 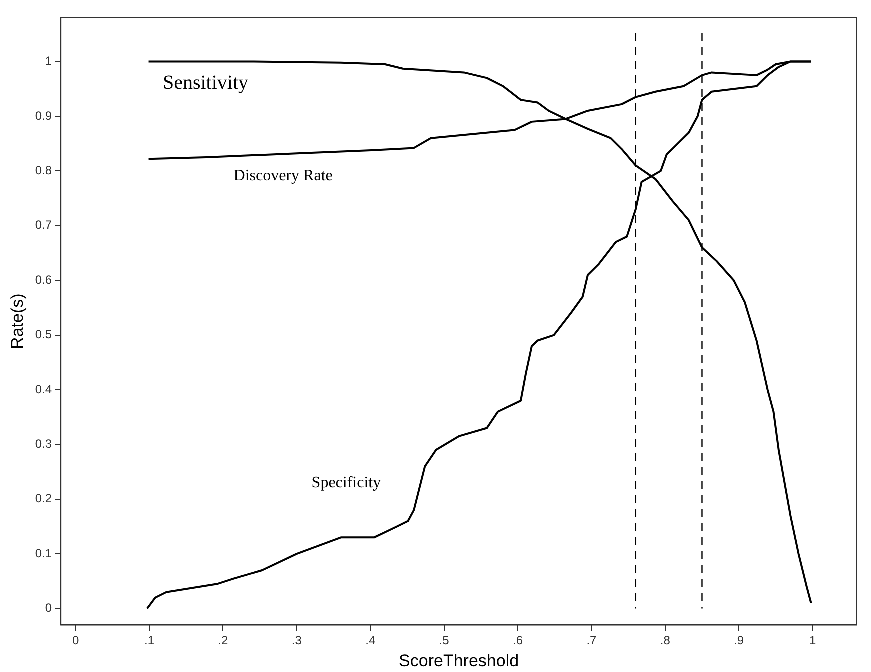 I want to click on y-tick-label: 0.7, so click(x=43, y=225).